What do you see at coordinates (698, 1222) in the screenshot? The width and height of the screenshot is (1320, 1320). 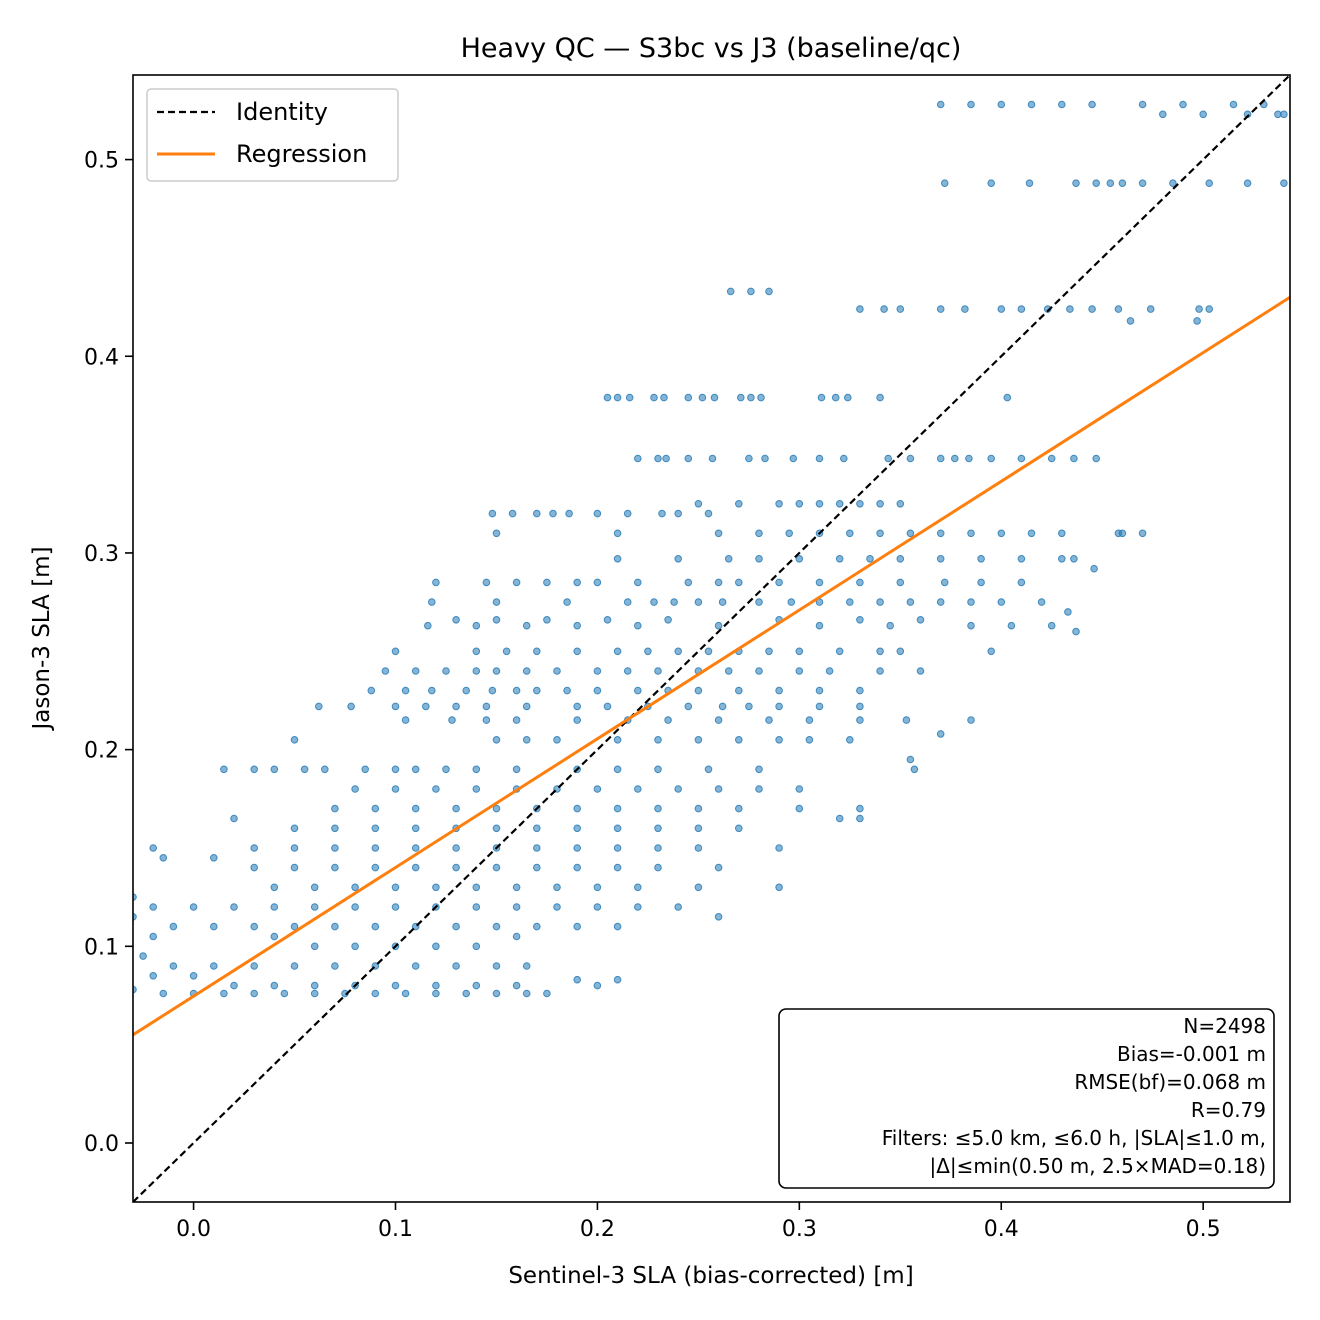 I see `x-axis-ticks: 0.0 0.1 0.2 0.3 0.4 0.5` at bounding box center [698, 1222].